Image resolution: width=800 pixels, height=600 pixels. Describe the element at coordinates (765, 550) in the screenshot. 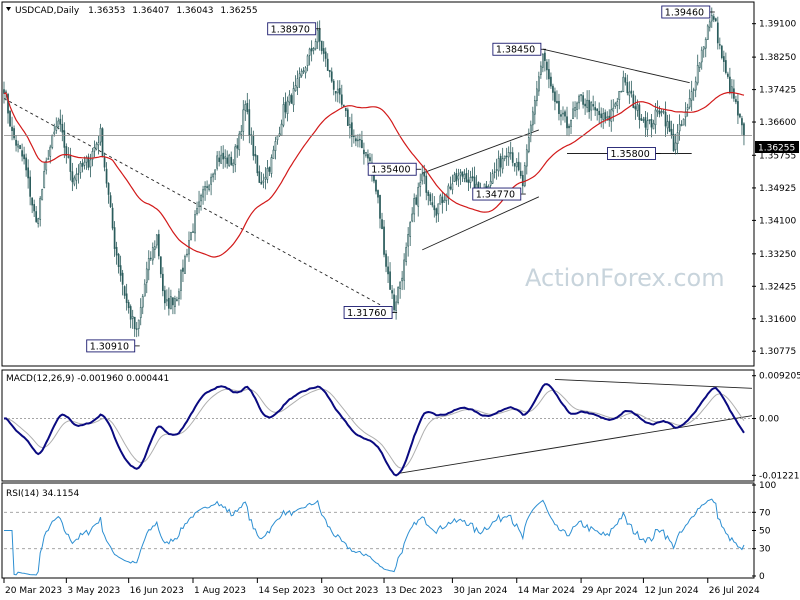

I see `rsi-axis-label: 30` at that location.